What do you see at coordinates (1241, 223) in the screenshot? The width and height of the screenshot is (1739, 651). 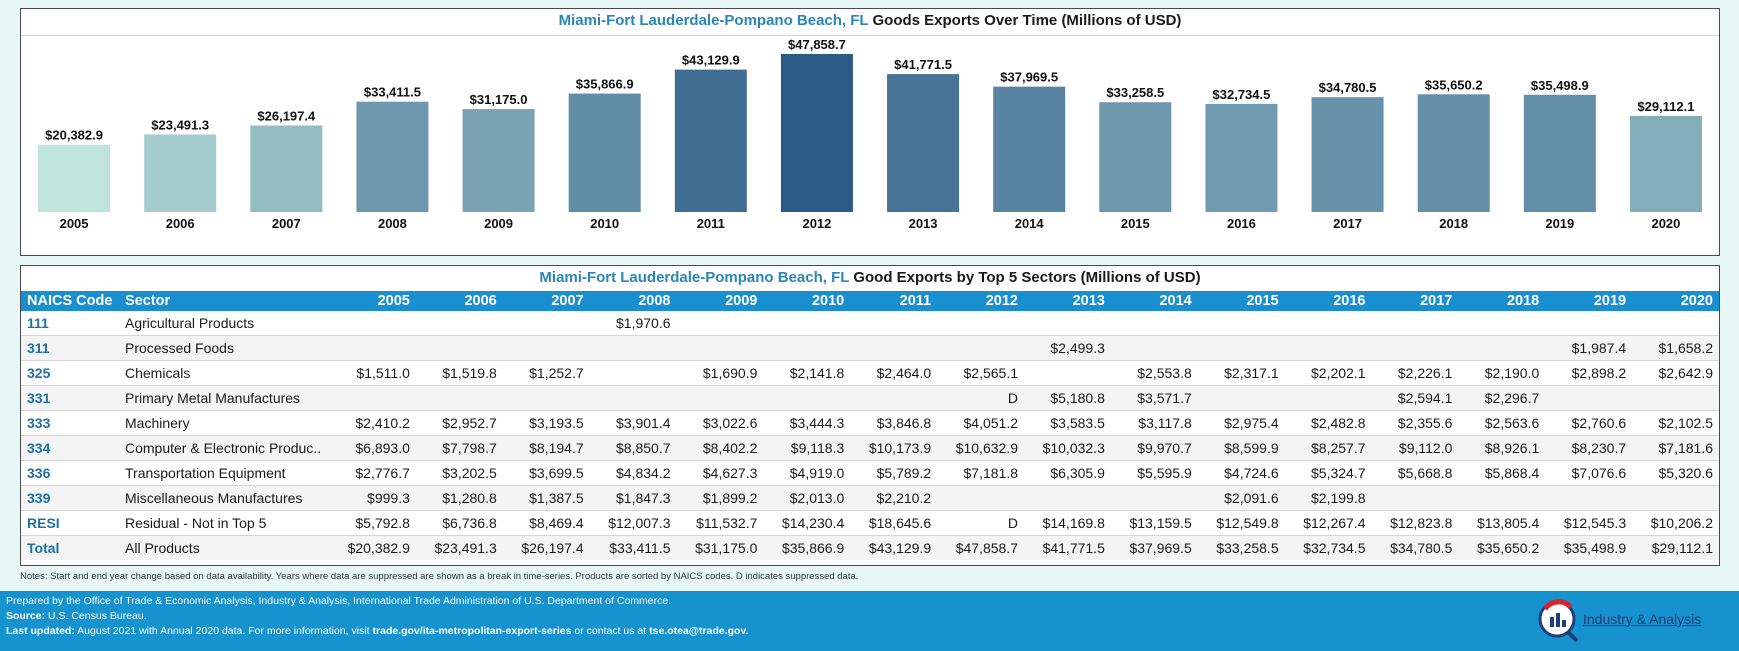 I see `year-tick-label: 2016` at bounding box center [1241, 223].